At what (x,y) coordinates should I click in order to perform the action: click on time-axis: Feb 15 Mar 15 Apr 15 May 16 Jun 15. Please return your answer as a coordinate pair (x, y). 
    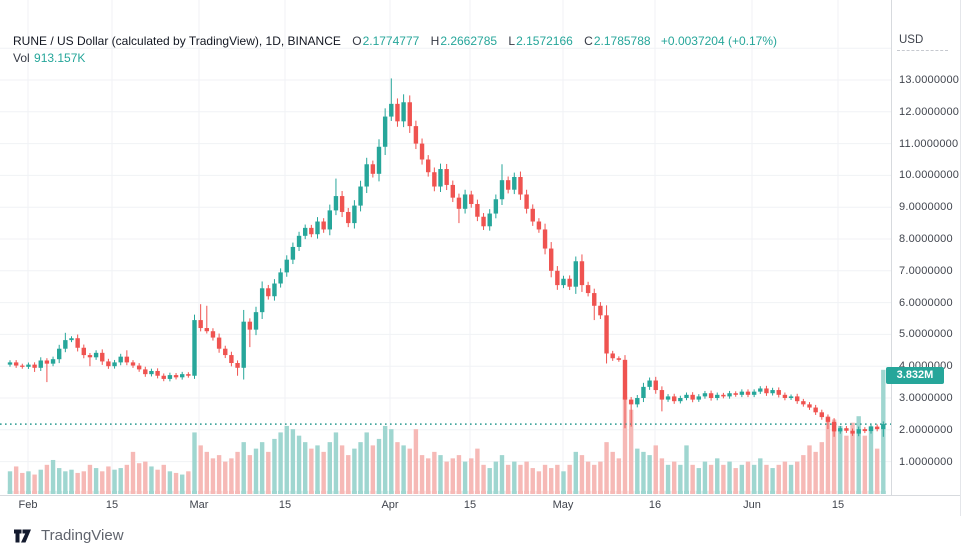
    Looking at the image, I should click on (480, 505).